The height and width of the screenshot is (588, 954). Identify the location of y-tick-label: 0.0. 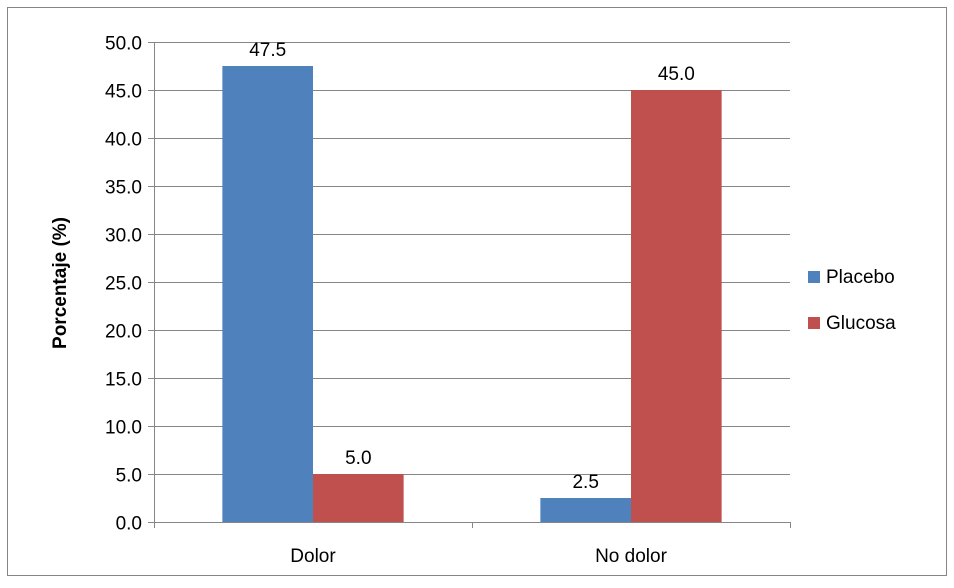
(129, 524).